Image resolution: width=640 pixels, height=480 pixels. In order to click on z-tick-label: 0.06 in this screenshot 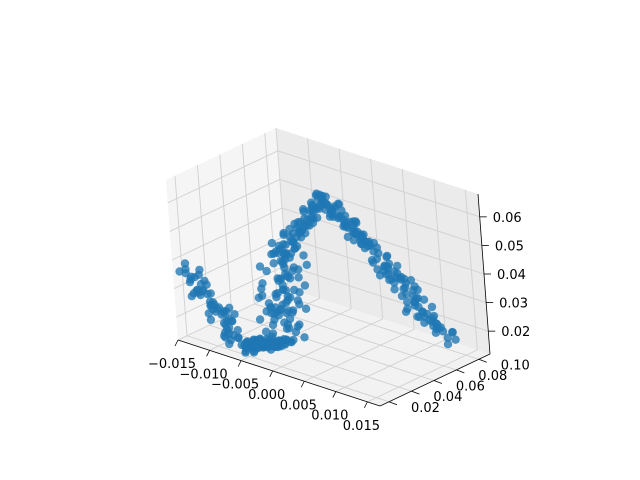, I will do `click(507, 218)`.